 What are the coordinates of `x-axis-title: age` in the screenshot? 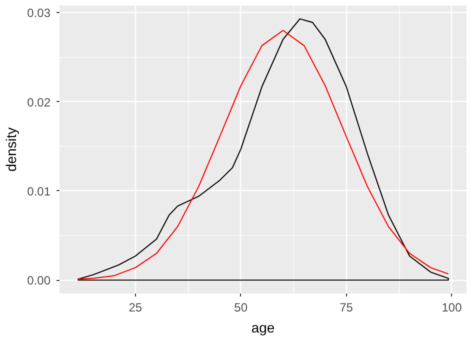 It's located at (263, 328).